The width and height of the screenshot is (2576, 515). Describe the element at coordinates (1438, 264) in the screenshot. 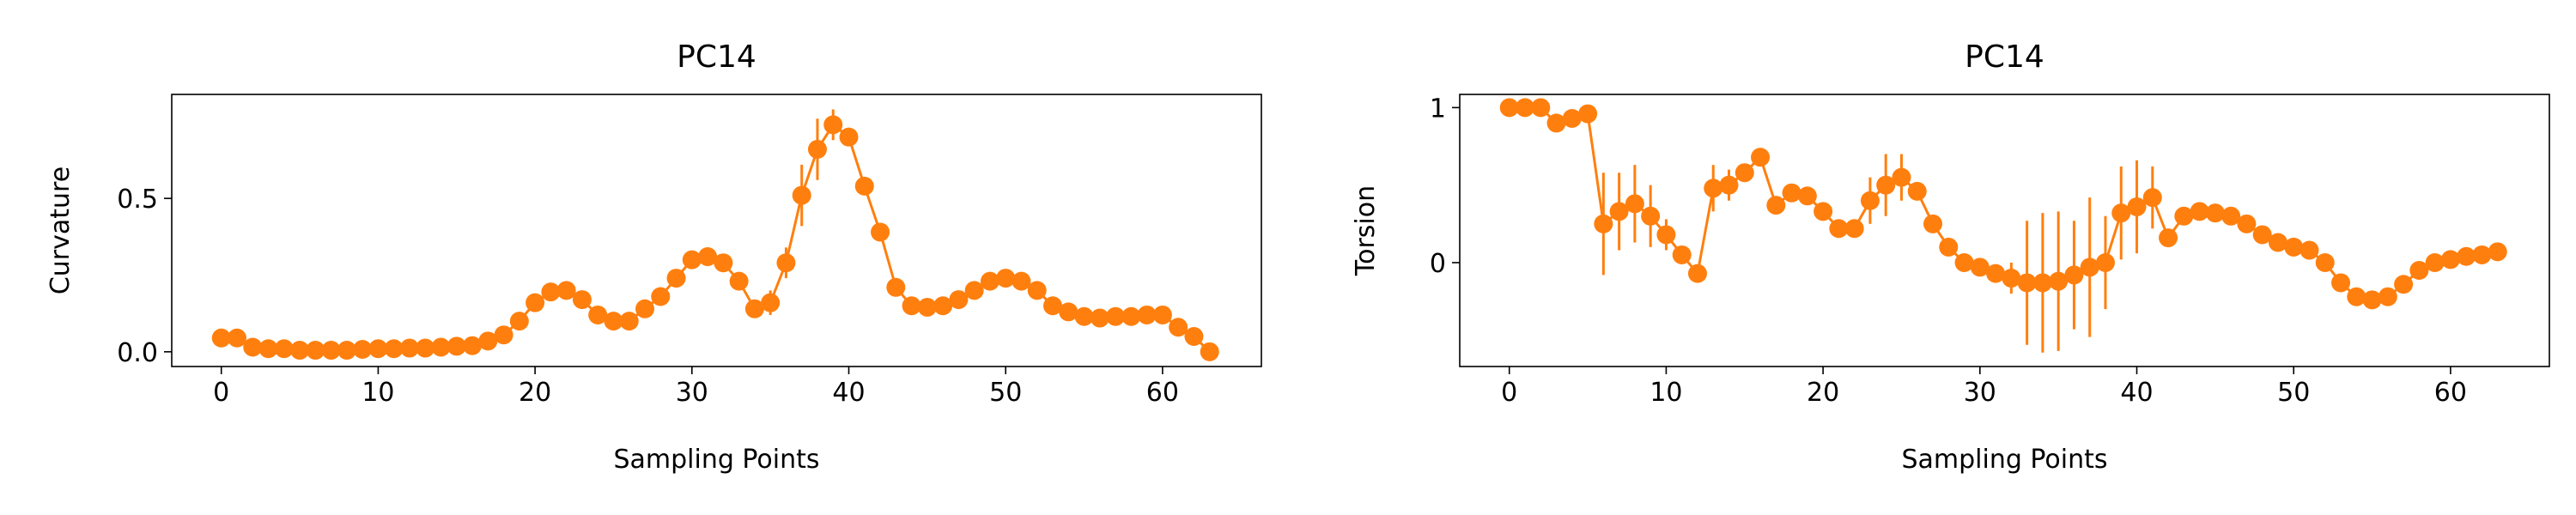

I see `y-tick-label: 0` at that location.